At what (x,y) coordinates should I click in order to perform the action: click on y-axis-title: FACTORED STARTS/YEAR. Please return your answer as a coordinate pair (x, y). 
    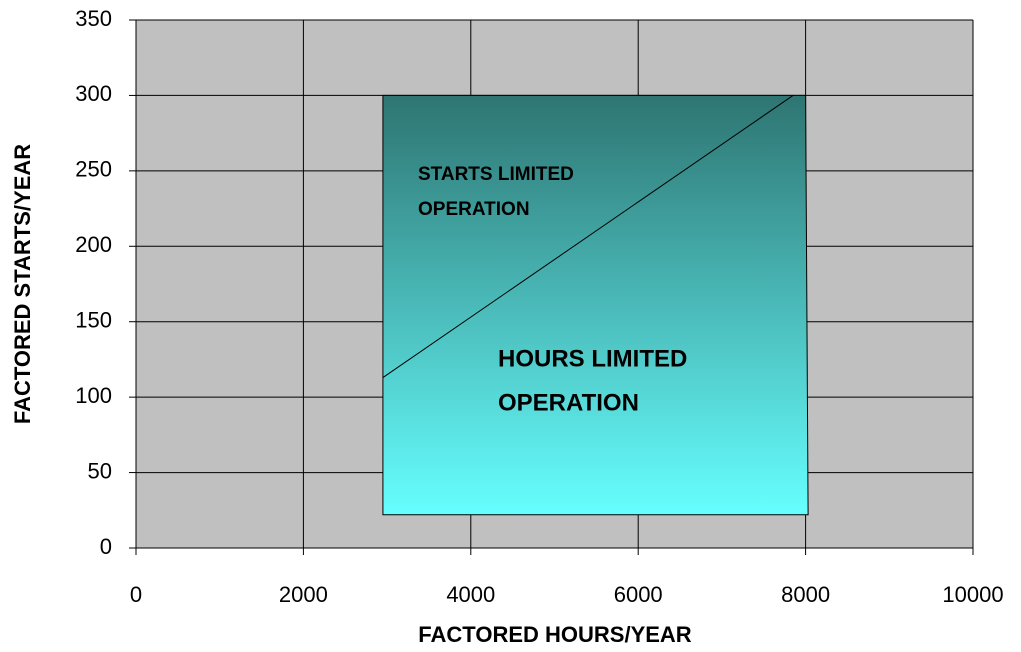
    Looking at the image, I should click on (22, 284).